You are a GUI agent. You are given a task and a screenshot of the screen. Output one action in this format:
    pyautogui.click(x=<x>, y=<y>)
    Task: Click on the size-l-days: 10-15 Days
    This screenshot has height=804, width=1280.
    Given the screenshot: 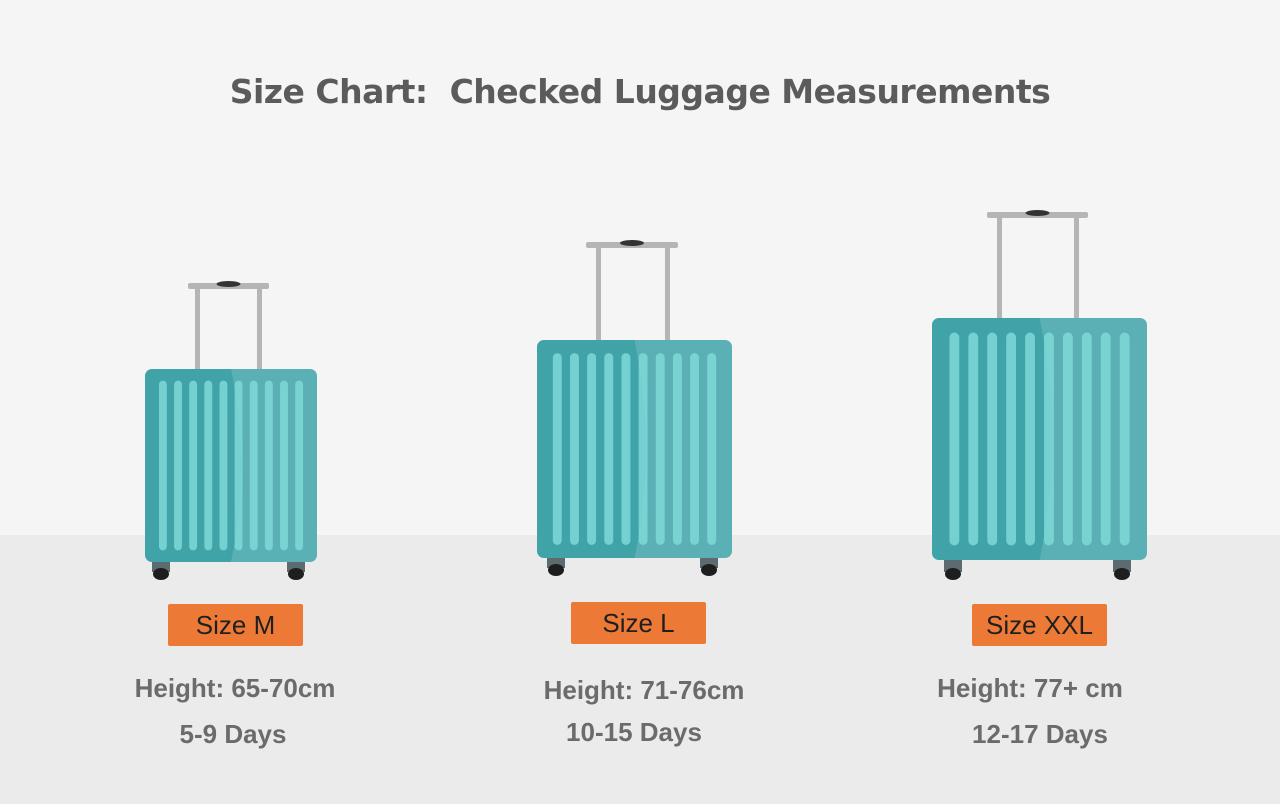 What is the action you would take?
    pyautogui.click(x=634, y=732)
    